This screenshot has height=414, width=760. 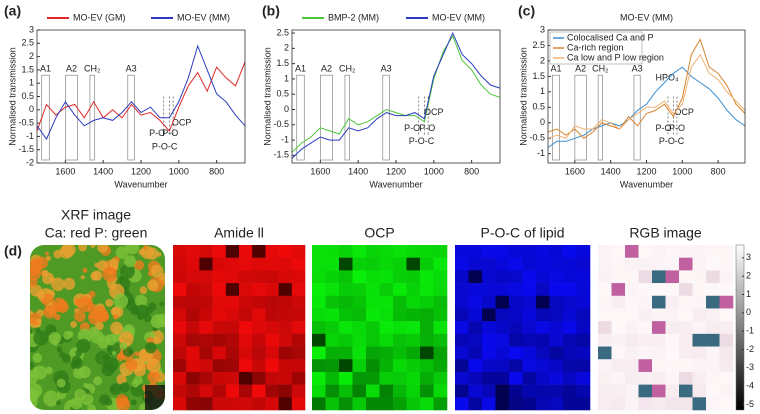 What do you see at coordinates (353, 17) in the screenshot?
I see `legend-label: BMP-2 (MM)` at bounding box center [353, 17].